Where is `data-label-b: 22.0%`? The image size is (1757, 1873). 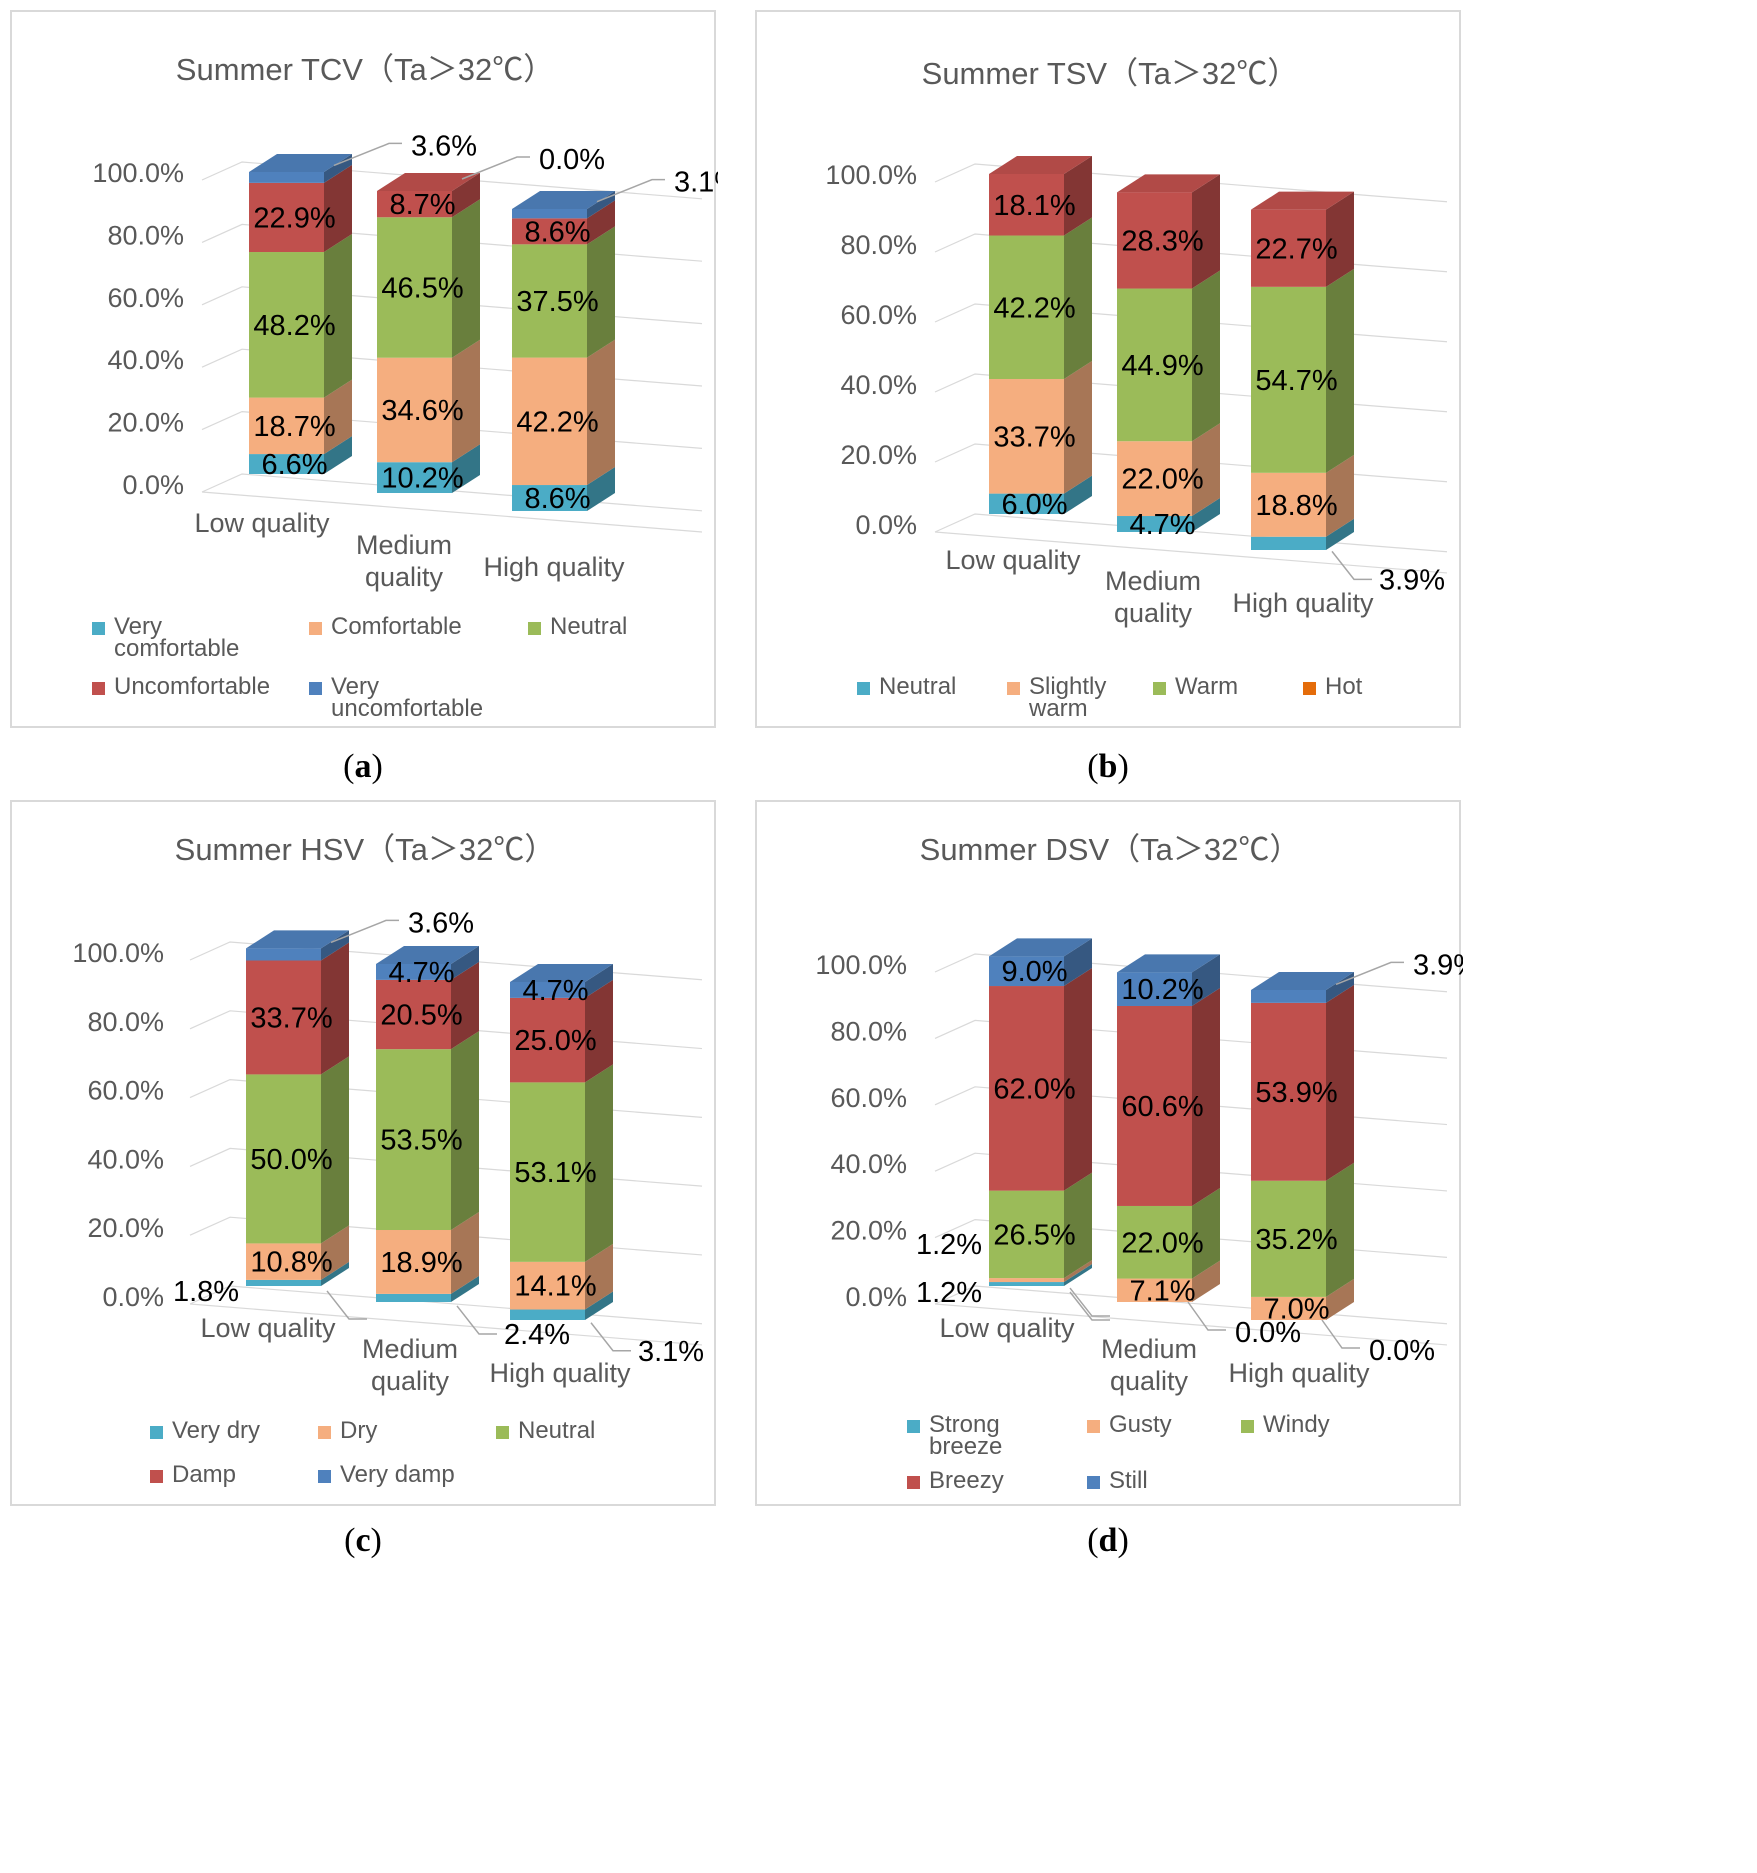
data-label-b: 22.0% is located at coordinates (1162, 480).